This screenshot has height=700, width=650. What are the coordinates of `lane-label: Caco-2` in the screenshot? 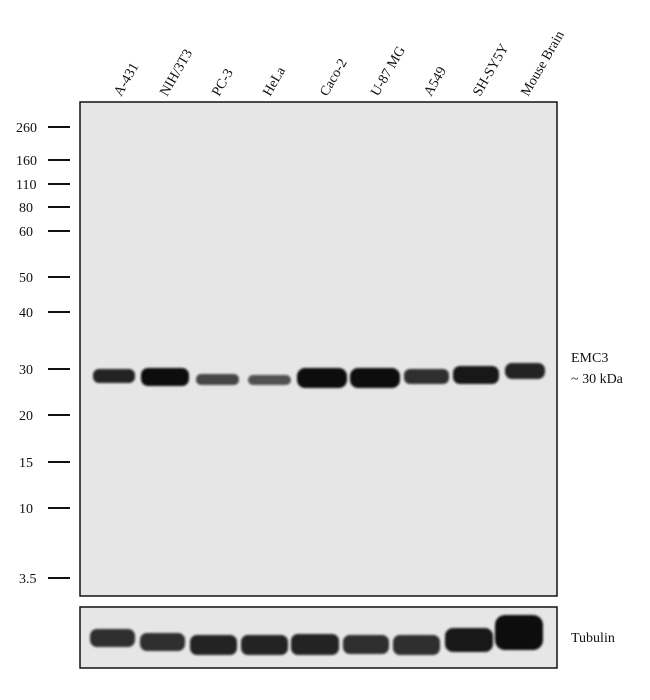 It's located at (333, 77).